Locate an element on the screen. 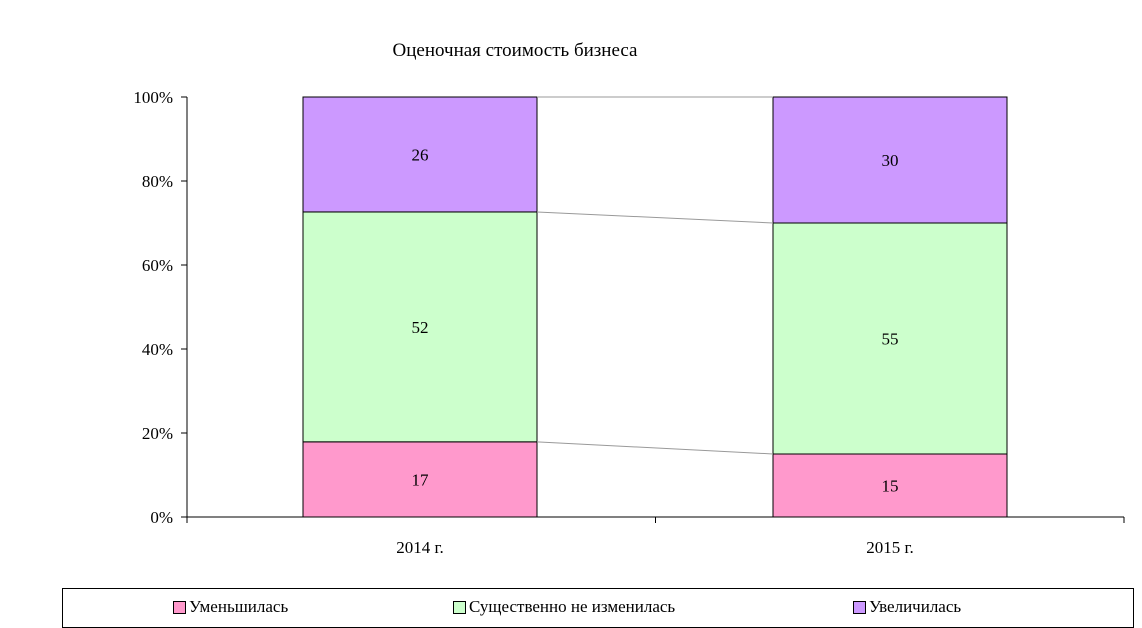  legend-item: Уменьшилась is located at coordinates (230, 607).